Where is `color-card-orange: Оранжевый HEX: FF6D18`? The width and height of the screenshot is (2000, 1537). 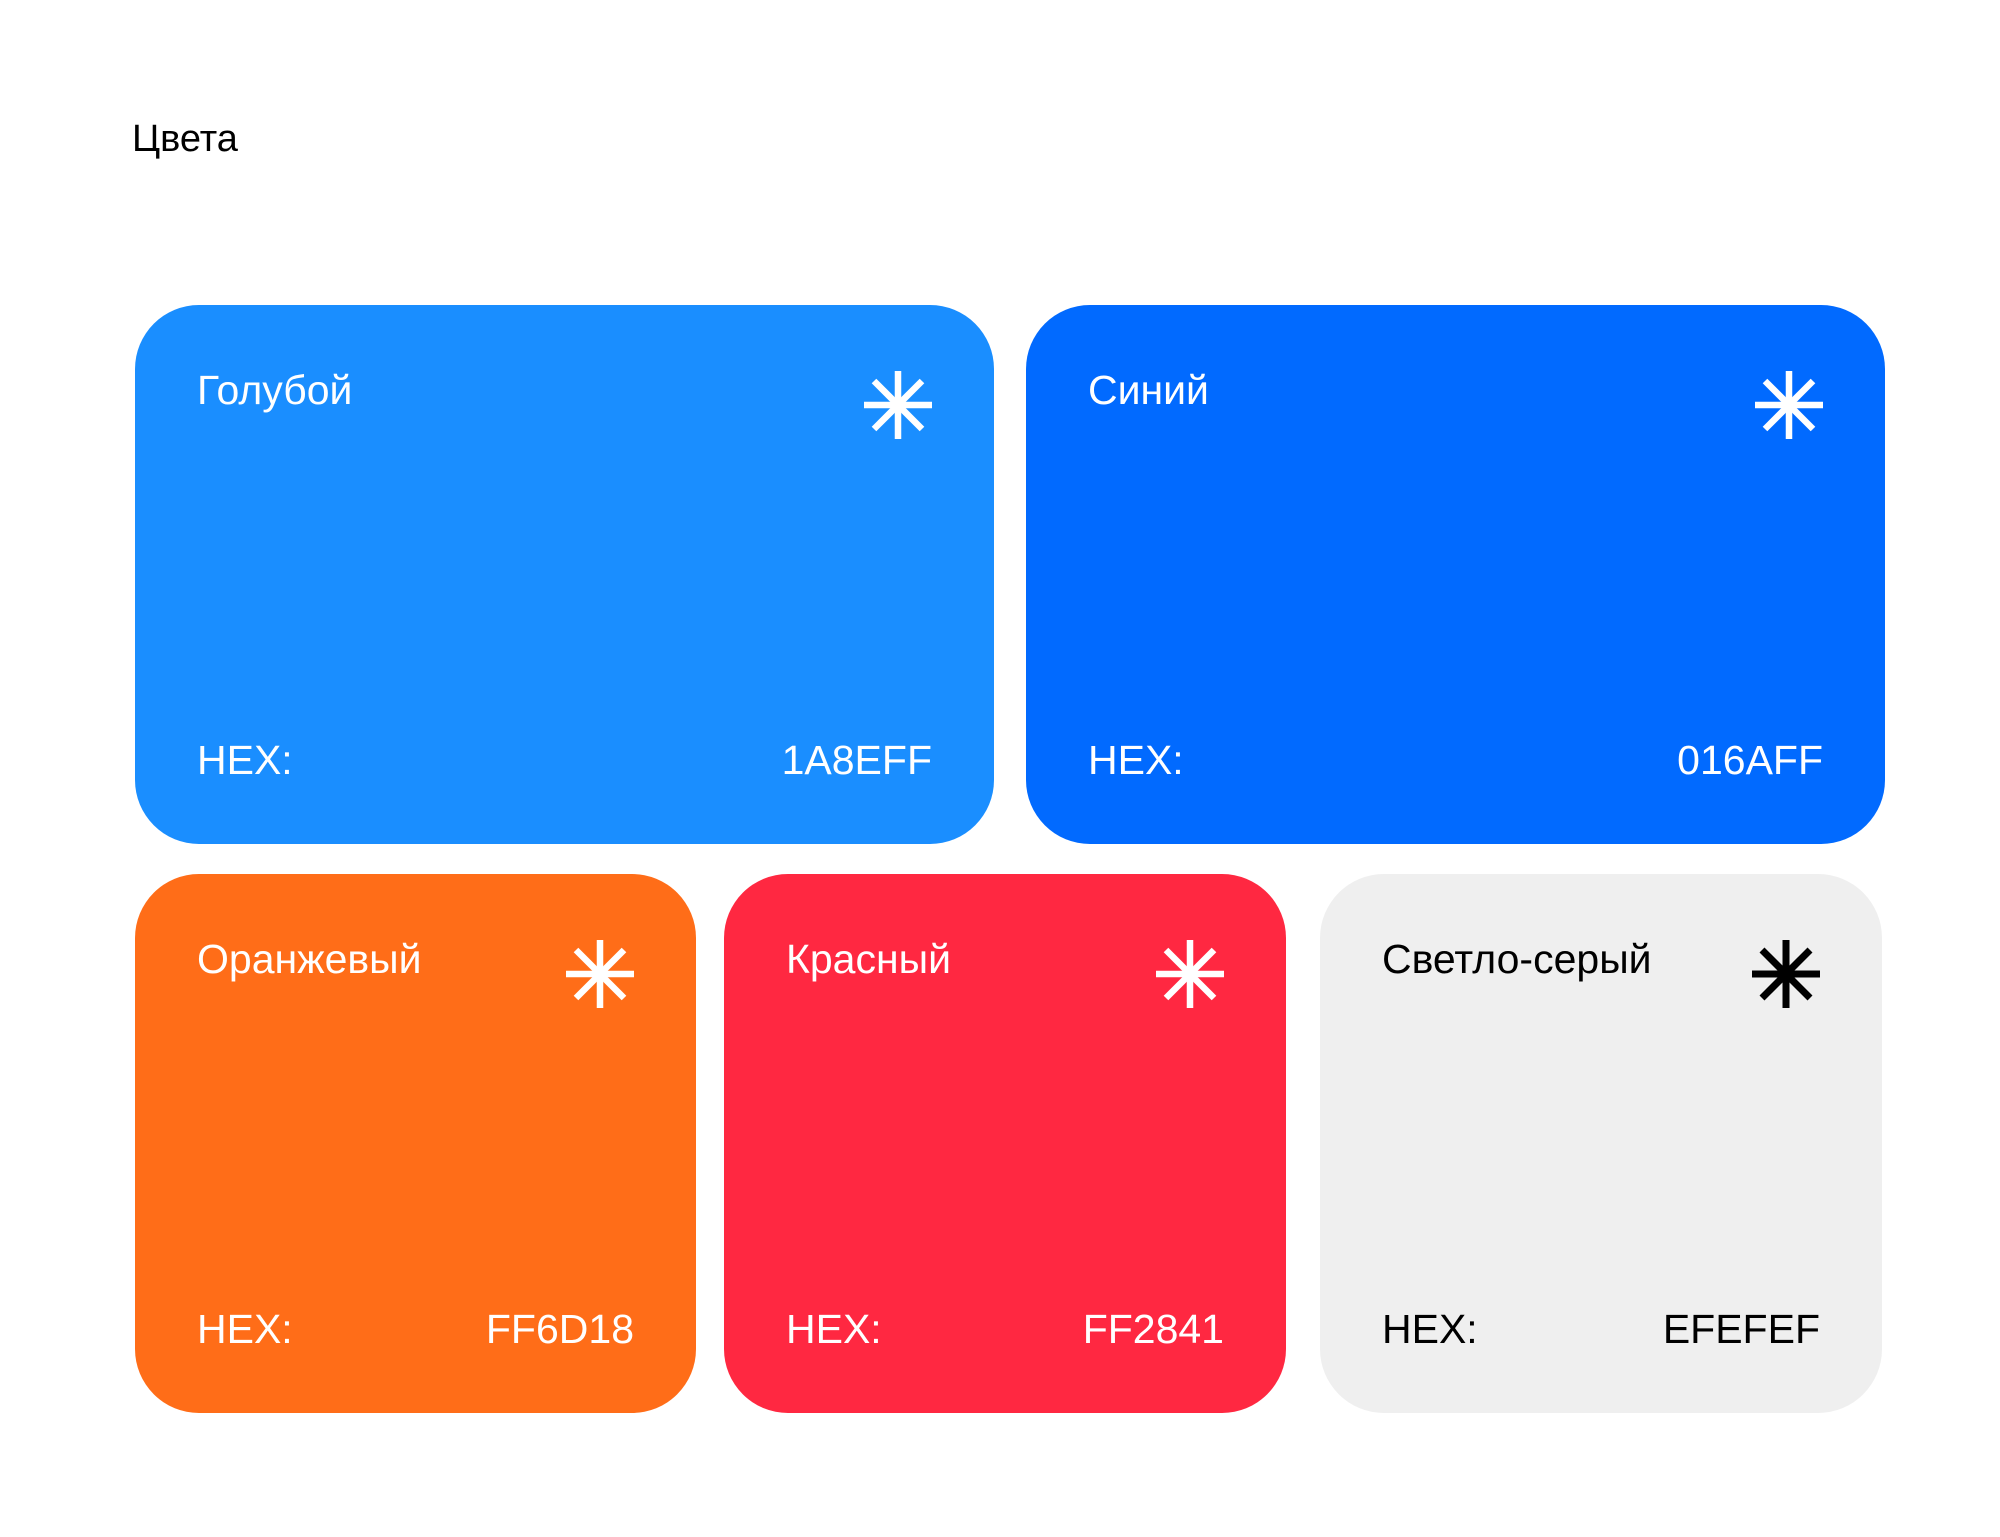
color-card-orange: Оранжевый HEX: FF6D18 is located at coordinates (415, 1143).